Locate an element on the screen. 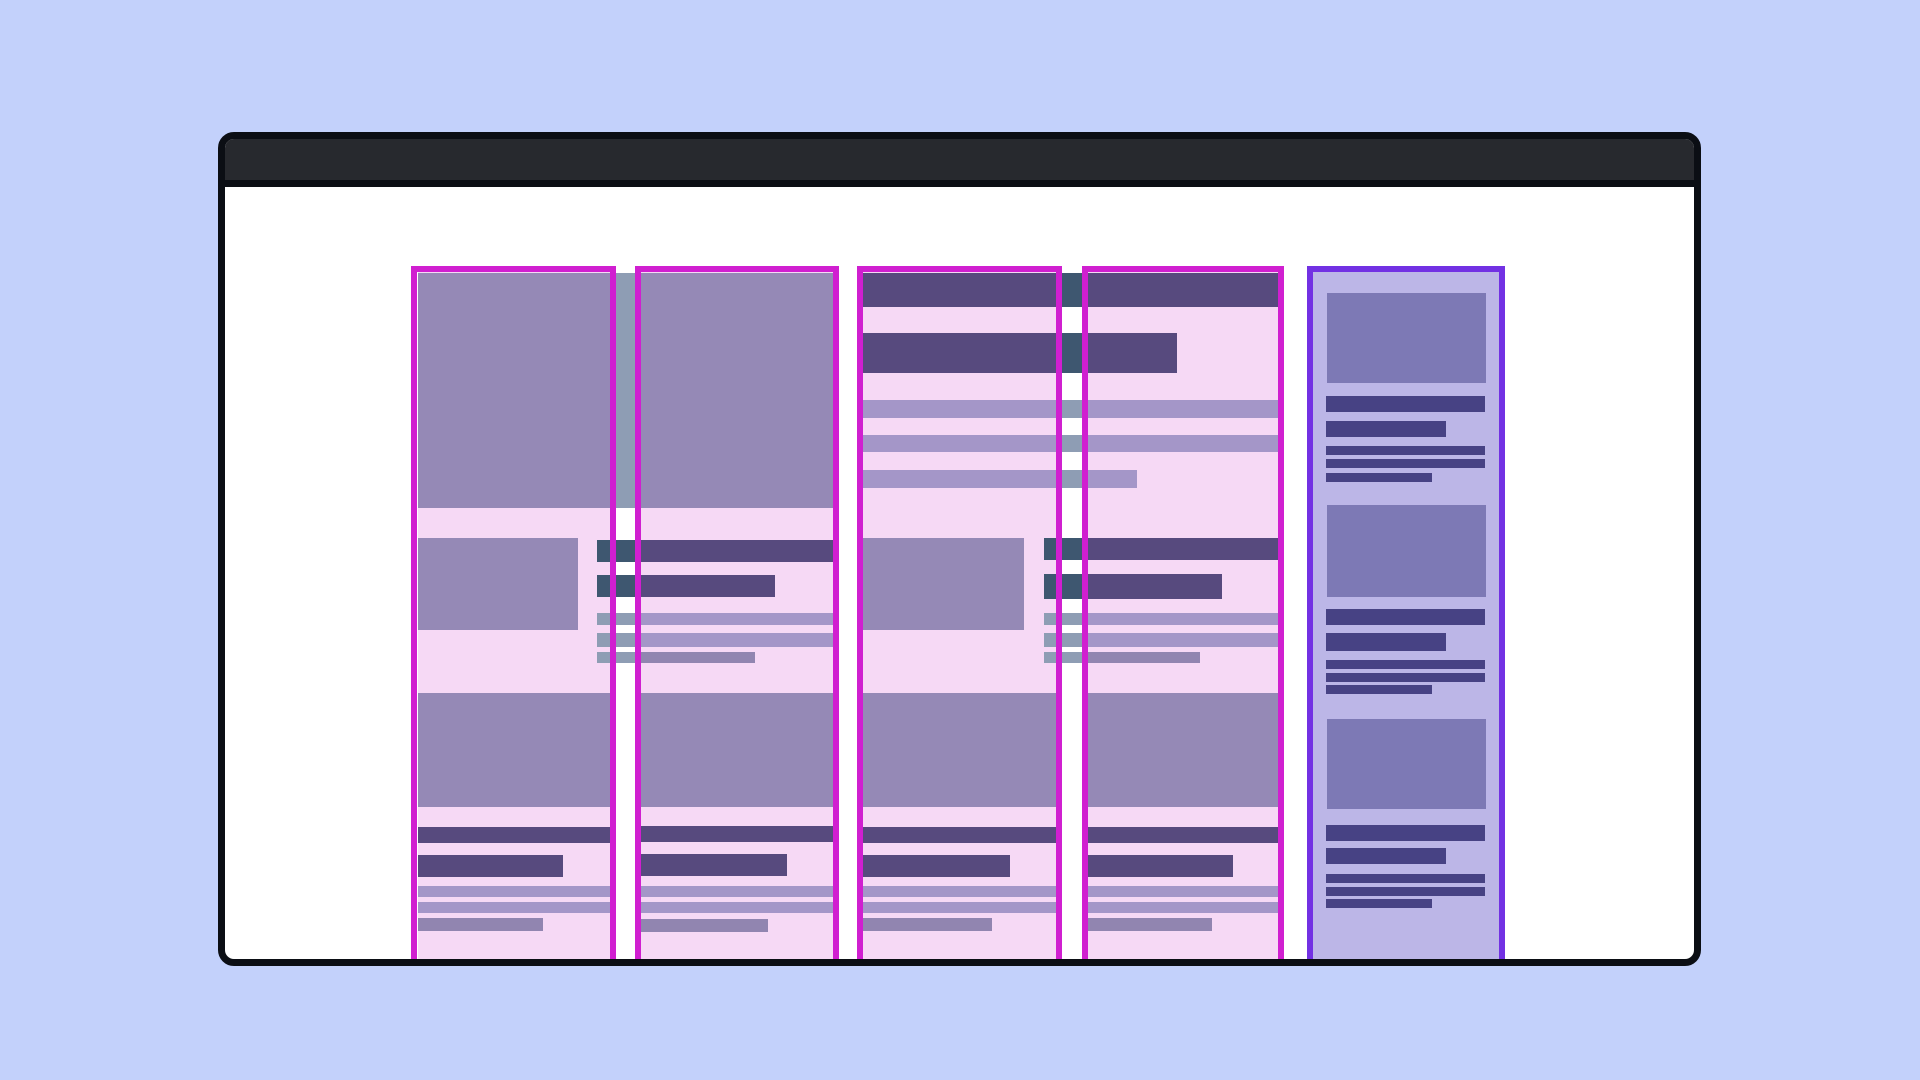 This screenshot has width=1920, height=1080. column-3-box is located at coordinates (959, 612).